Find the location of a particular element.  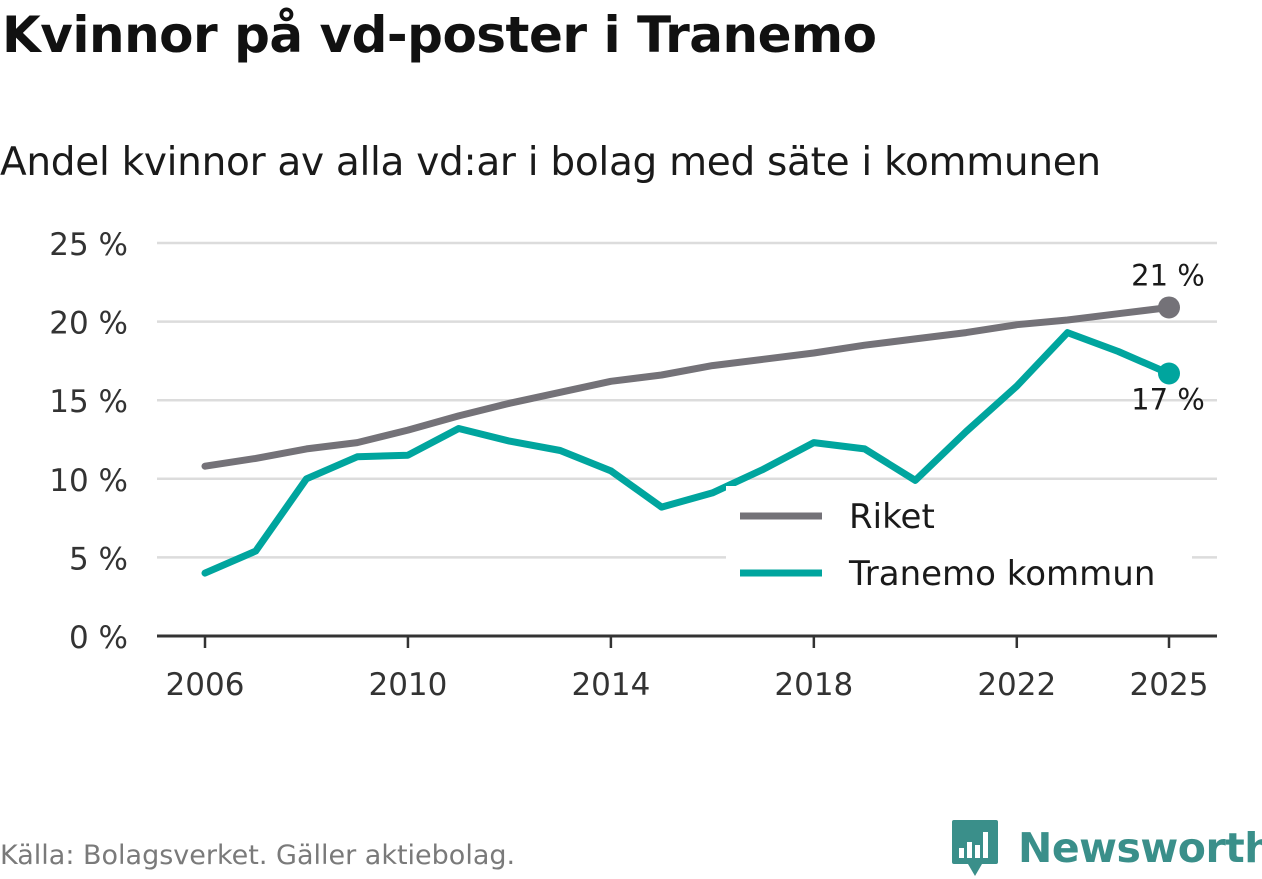

legend-label-riket: Riket is located at coordinates (892, 517).